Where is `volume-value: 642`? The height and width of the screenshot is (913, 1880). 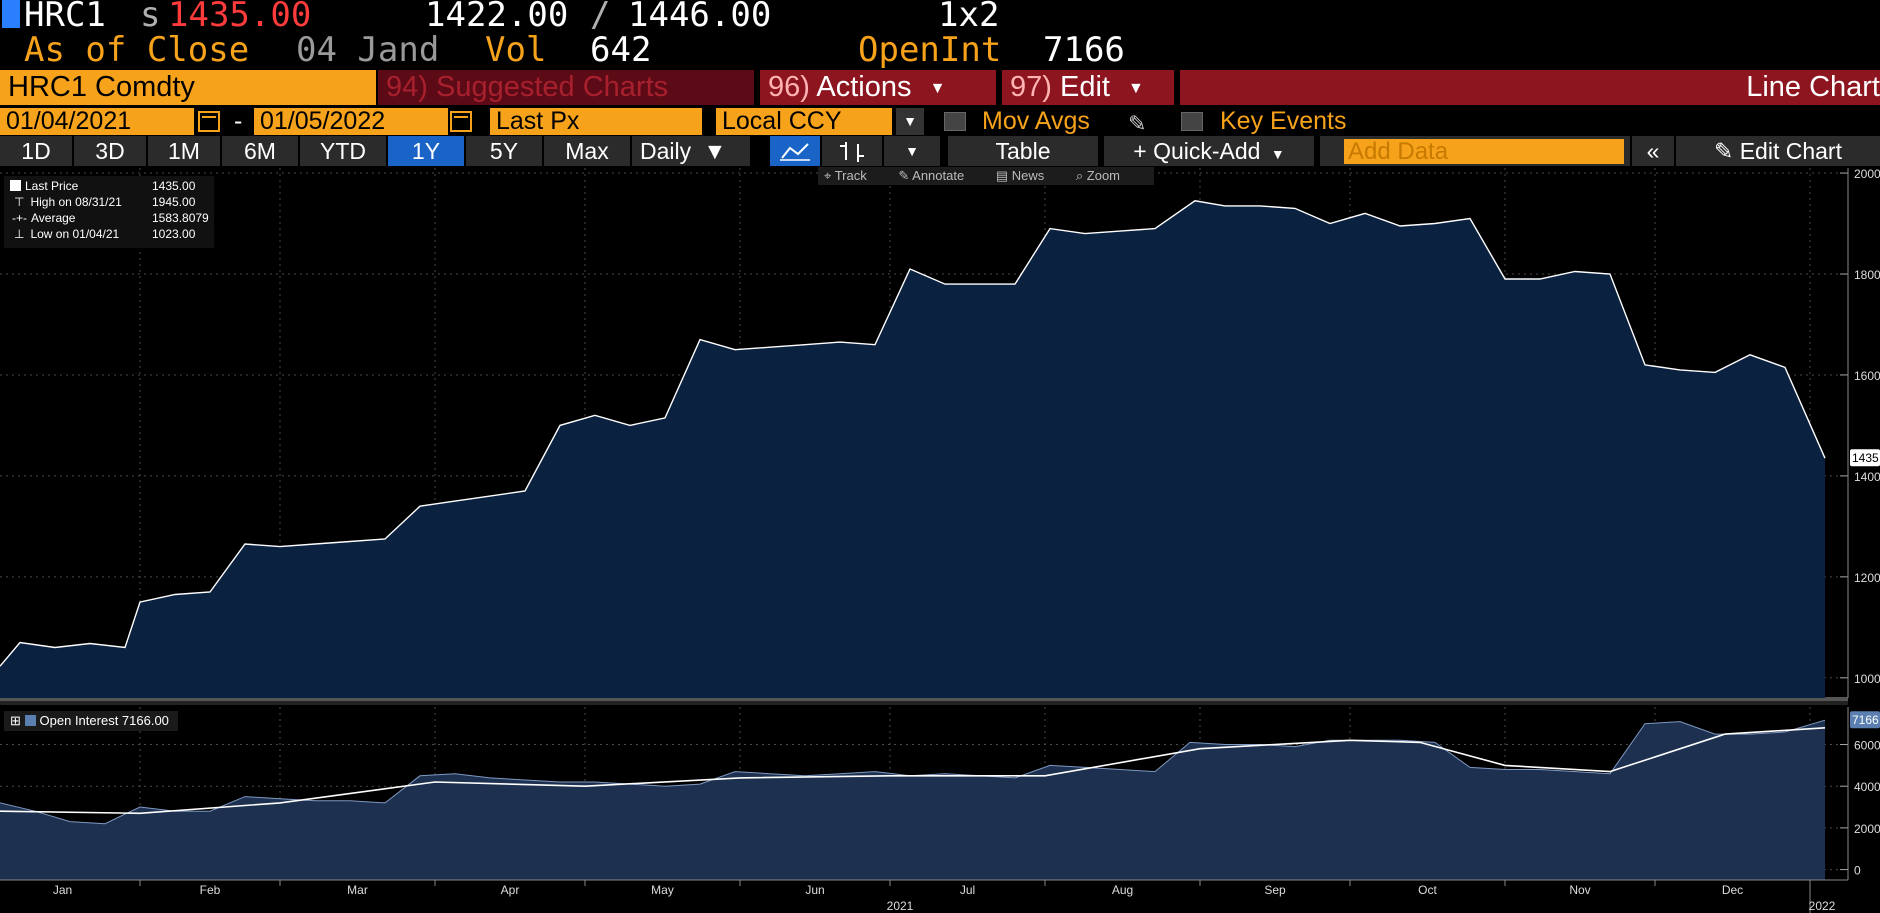
volume-value: 642 is located at coordinates (621, 50).